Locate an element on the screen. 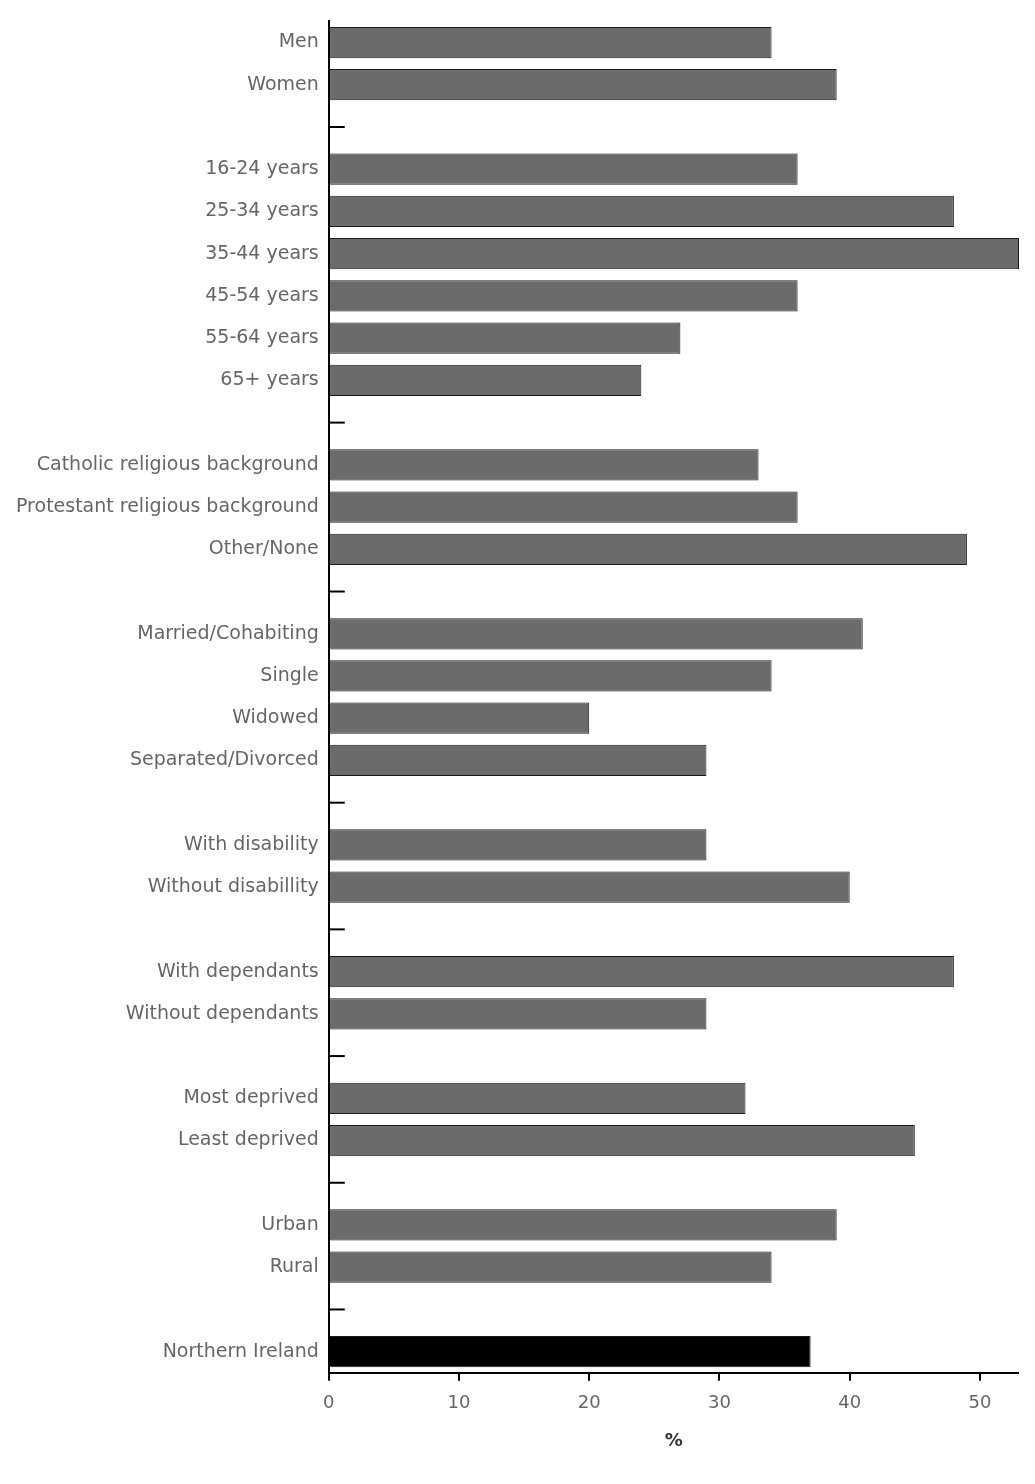  y-tick-label: Other/None is located at coordinates (263, 547).